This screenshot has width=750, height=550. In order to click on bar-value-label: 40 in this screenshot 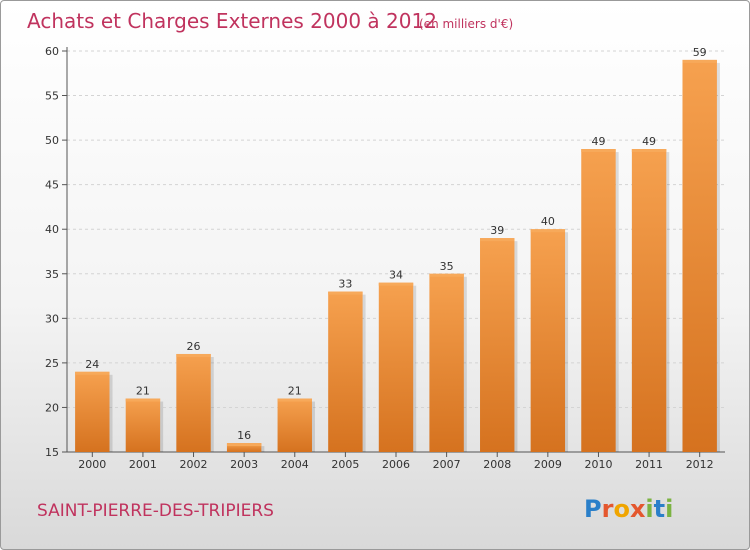, I will do `click(548, 221)`.